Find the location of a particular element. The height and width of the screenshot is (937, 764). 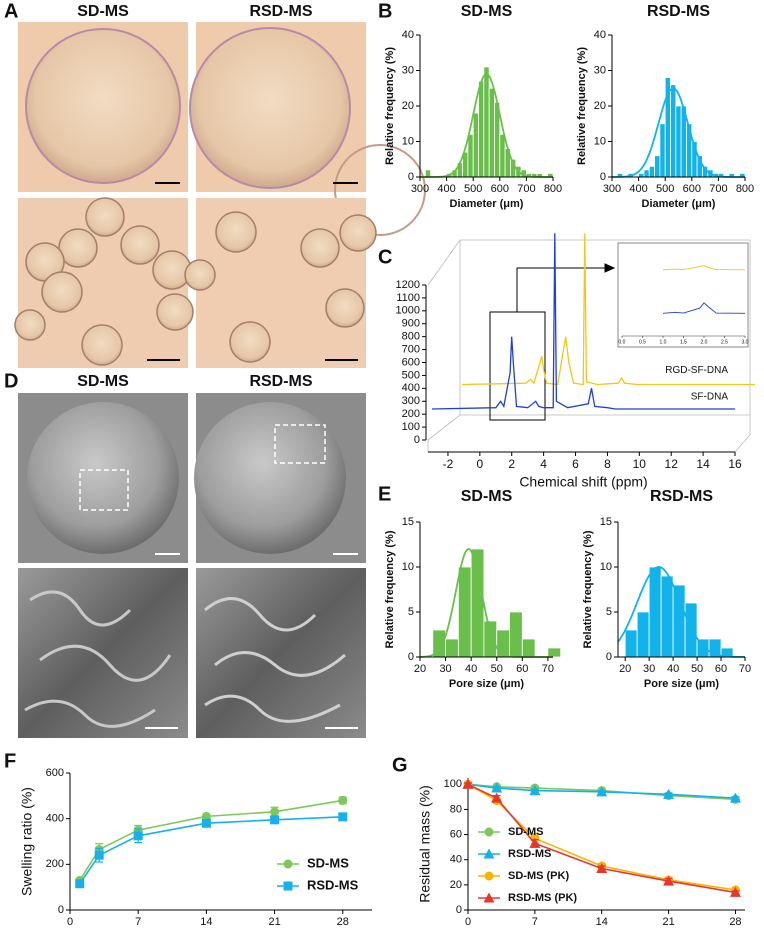

y-tick-label: 15 is located at coordinates (606, 522).